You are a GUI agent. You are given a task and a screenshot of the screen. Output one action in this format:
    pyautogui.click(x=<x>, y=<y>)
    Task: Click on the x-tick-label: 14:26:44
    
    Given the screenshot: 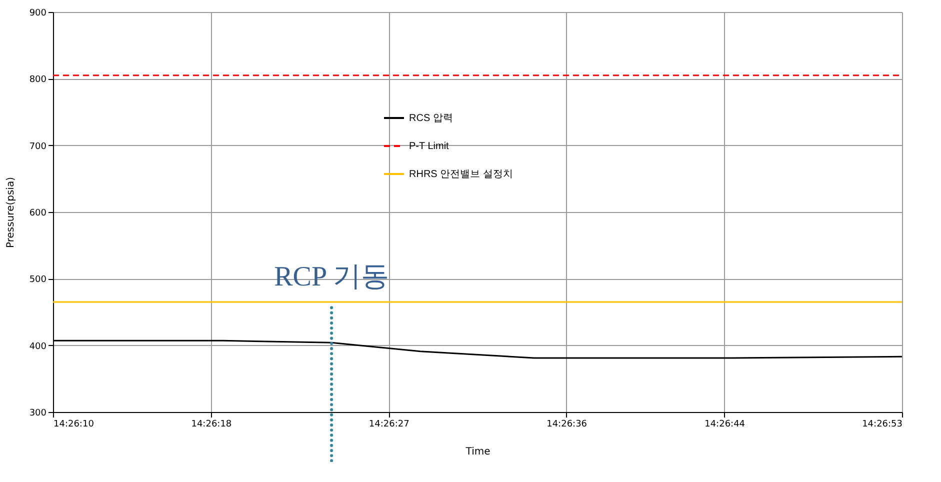 What is the action you would take?
    pyautogui.click(x=725, y=425)
    